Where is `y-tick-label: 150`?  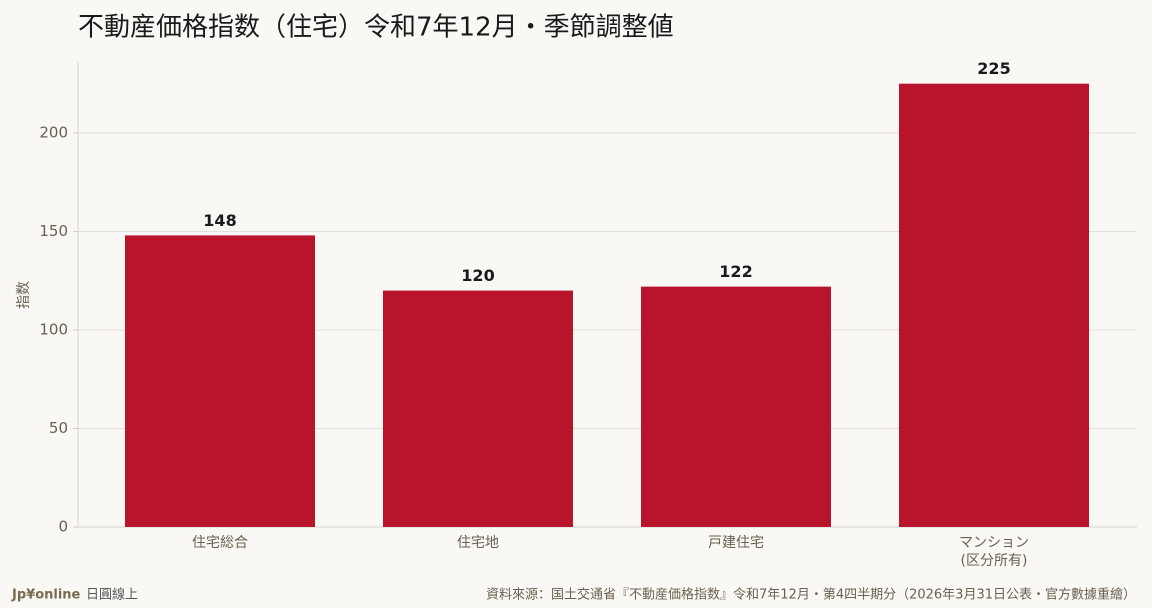
y-tick-label: 150 is located at coordinates (53, 231).